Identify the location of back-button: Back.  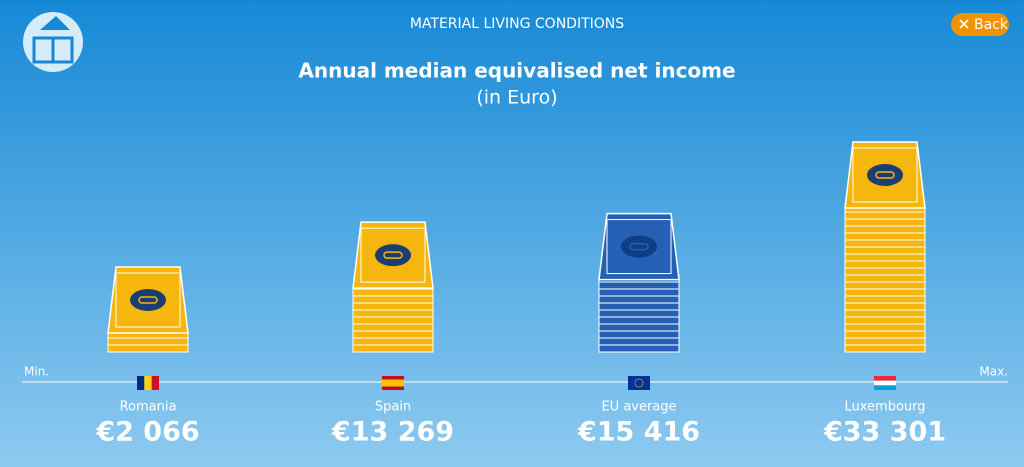
(980, 24).